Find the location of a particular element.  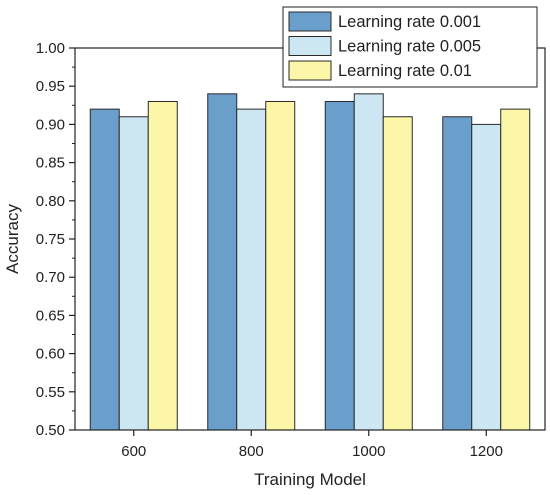

x-axis-title: Training Model is located at coordinates (310, 479).